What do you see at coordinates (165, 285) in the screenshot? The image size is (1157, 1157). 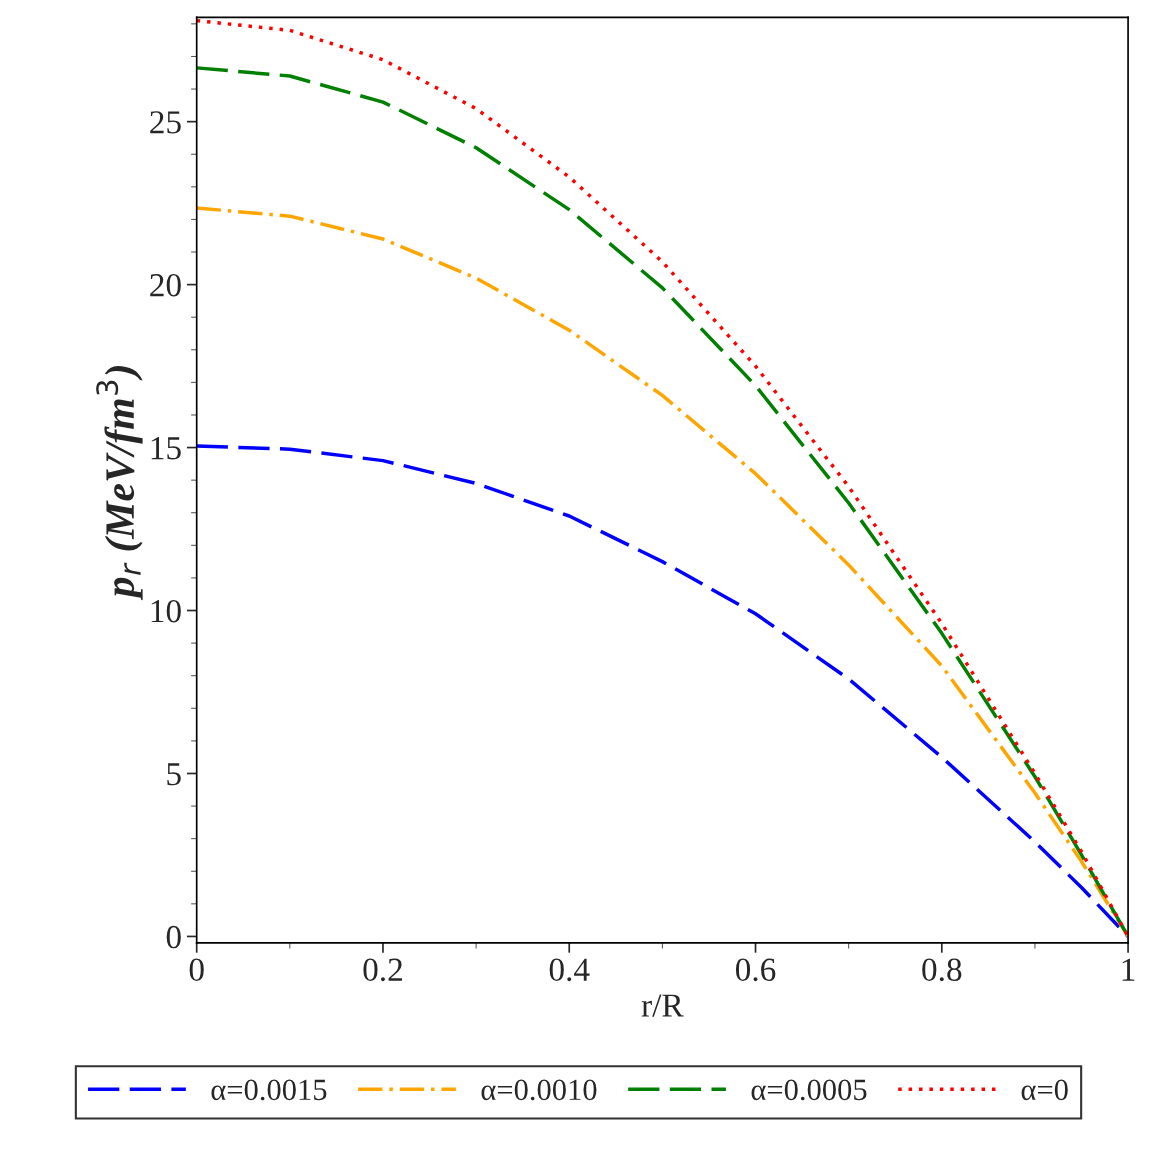 I see `y-tick-label: 20` at bounding box center [165, 285].